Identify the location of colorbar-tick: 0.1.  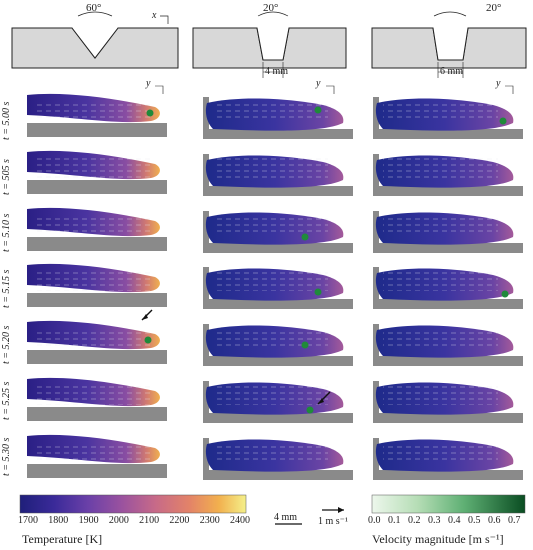
(394, 520).